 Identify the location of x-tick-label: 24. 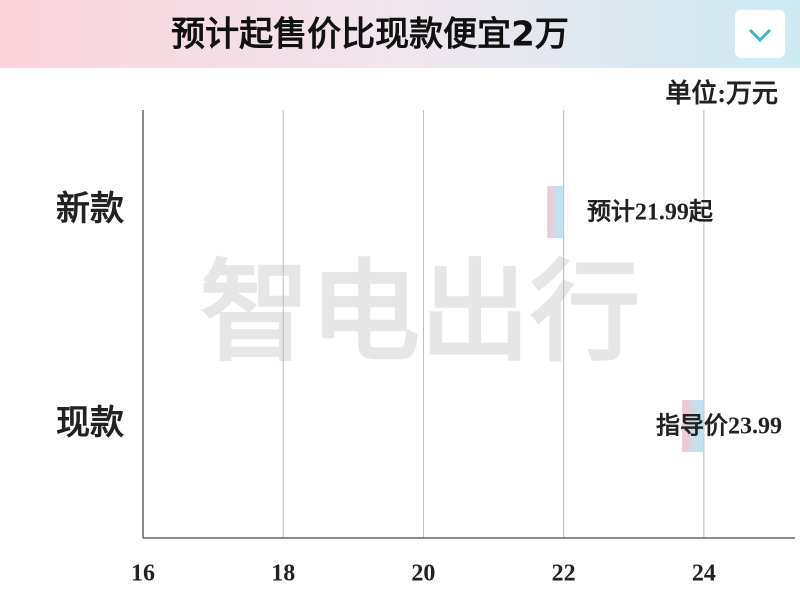
(704, 574).